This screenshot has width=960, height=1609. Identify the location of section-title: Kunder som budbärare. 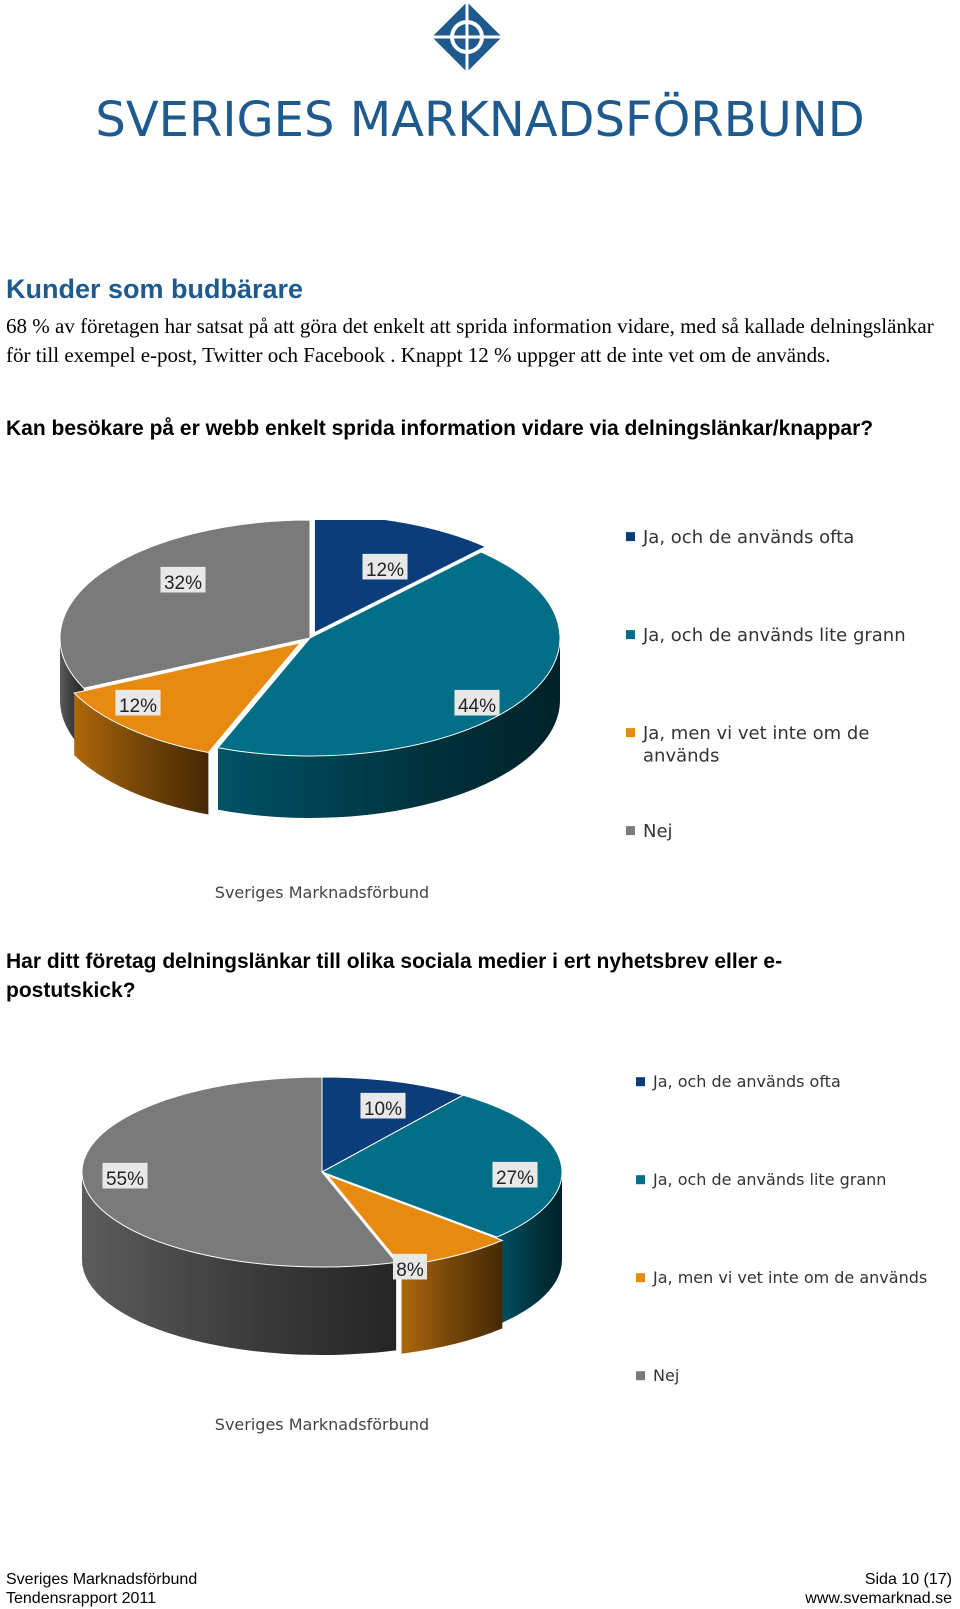
(155, 289).